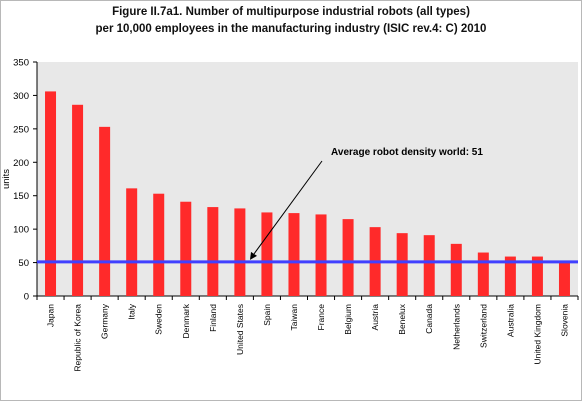 The height and width of the screenshot is (401, 582). I want to click on reference-line-label: Average robot density world: 51, so click(407, 152).